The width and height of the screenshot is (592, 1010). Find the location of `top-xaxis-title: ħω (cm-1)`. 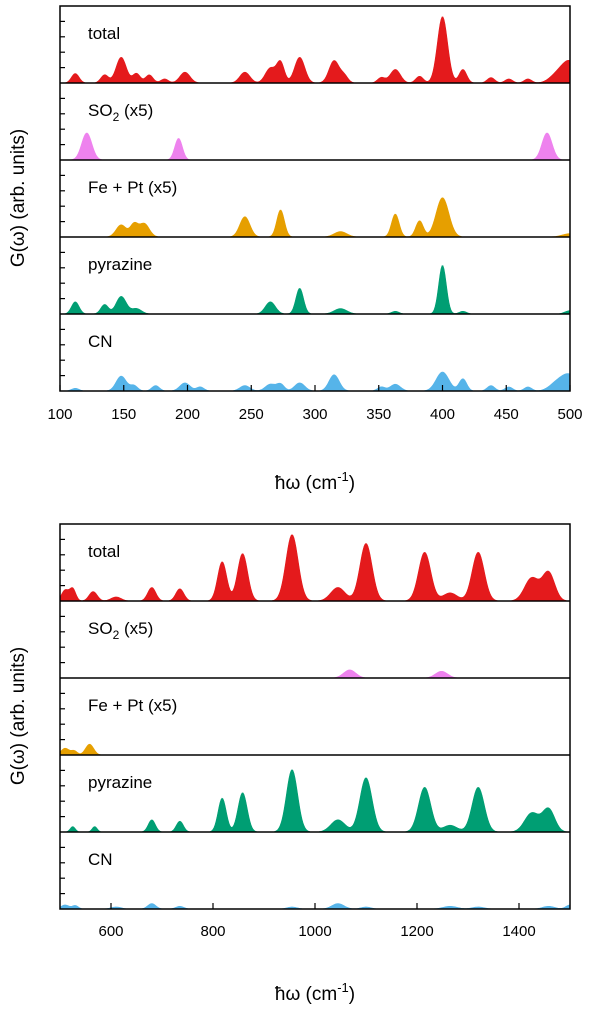

top-xaxis-title: ħω (cm-1) is located at coordinates (315, 481).